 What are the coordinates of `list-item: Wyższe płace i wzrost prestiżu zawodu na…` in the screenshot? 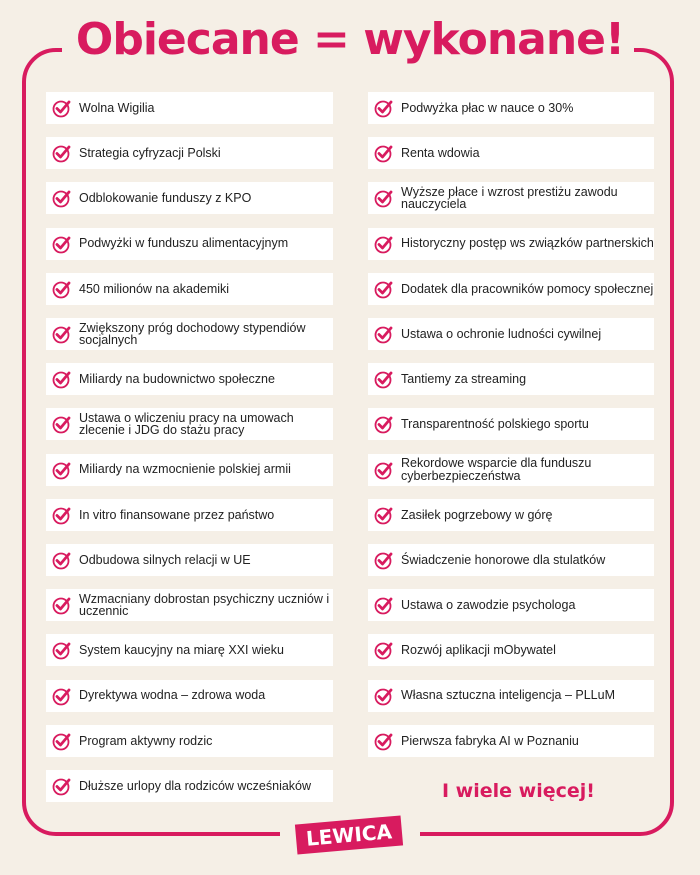 It's located at (511, 198).